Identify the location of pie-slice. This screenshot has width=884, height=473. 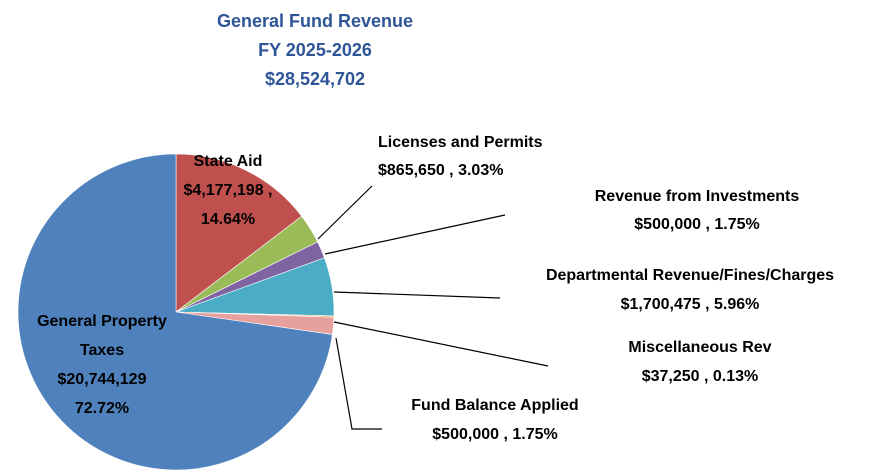
(239, 233).